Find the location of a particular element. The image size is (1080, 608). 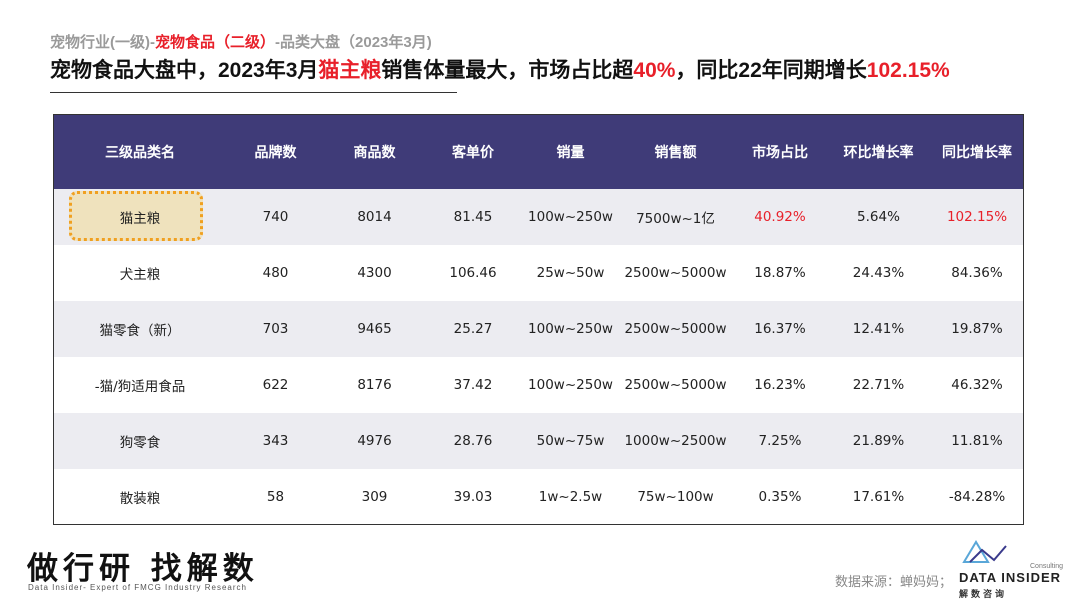

cell-category: 犬主粮 is located at coordinates (140, 275).